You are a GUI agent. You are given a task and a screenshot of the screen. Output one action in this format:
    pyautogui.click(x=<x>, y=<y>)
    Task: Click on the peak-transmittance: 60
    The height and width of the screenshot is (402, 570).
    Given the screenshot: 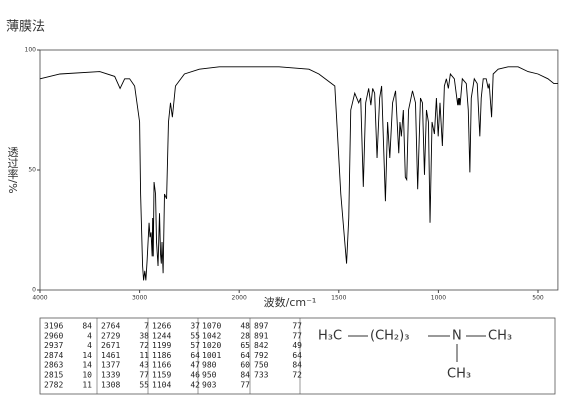 What is the action you would take?
    pyautogui.click(x=245, y=365)
    